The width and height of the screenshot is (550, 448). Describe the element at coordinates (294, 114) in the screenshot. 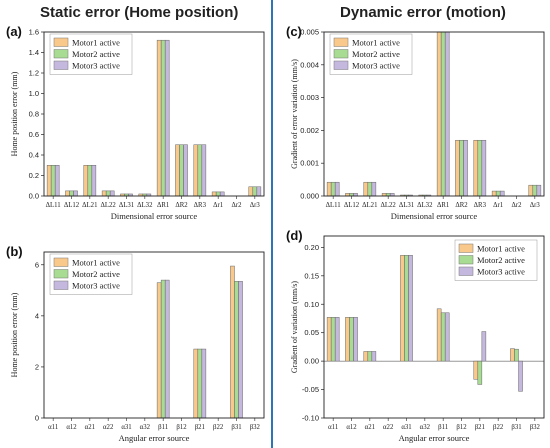

I see `y-axis-label: Gradient of error variation (mm/s)` at that location.